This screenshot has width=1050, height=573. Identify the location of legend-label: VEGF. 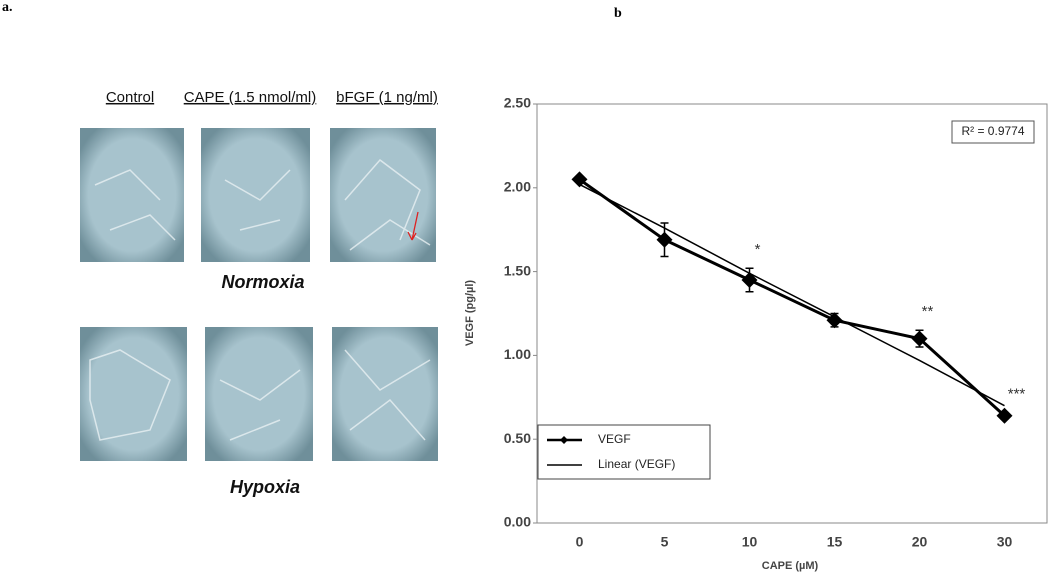
(614, 439).